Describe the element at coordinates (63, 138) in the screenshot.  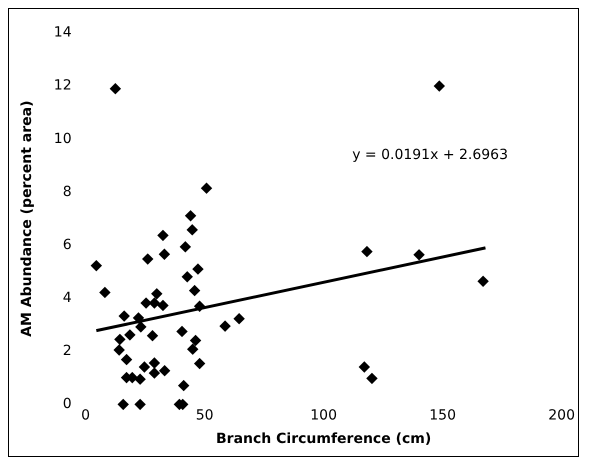
I see `y-tick-label: 10` at that location.